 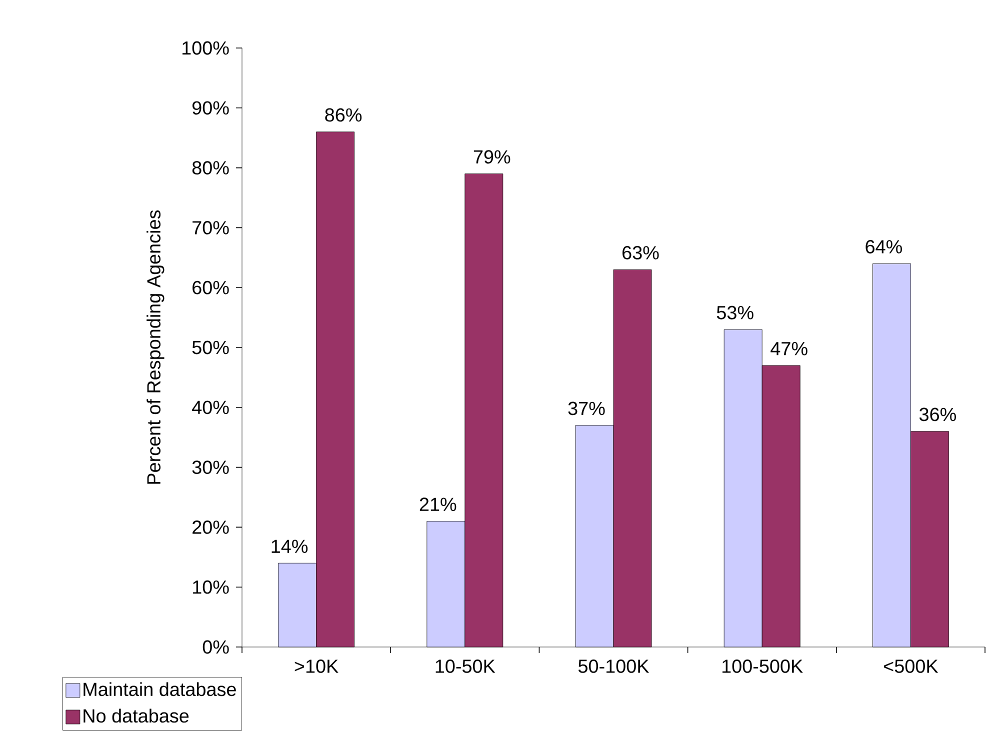 I want to click on x-tick-label: 50-100K, so click(x=614, y=666).